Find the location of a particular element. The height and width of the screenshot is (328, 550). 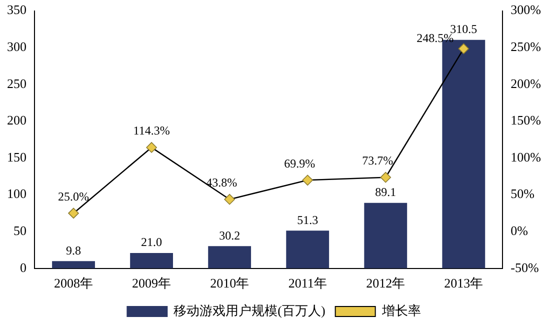

x-tick-label: 2011年 is located at coordinates (307, 283).